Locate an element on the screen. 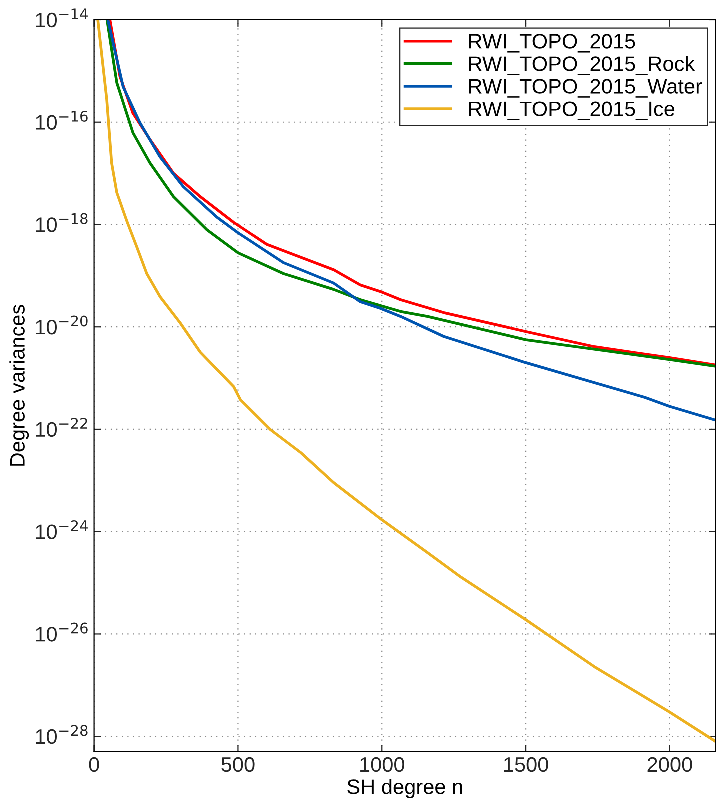 Image resolution: width=716 pixels, height=807 pixels. x-axis-title: SH degree n is located at coordinates (405, 788).